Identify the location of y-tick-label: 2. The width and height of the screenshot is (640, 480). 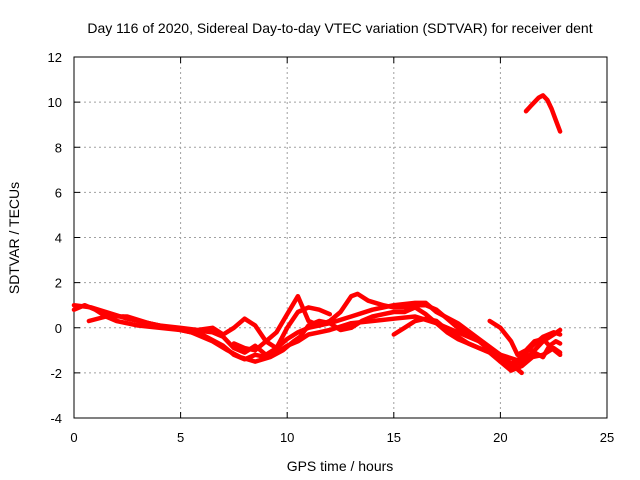
(58, 283).